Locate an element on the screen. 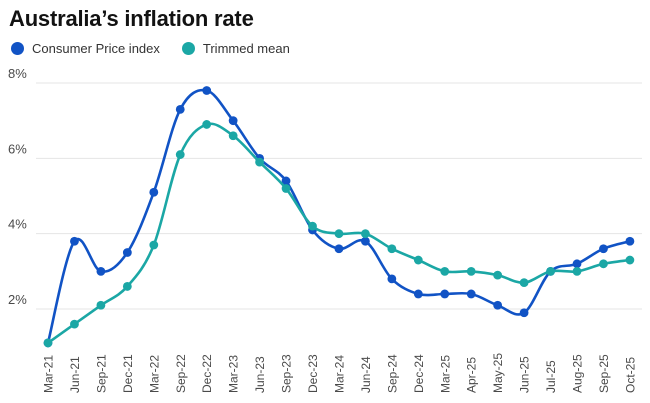 The image size is (650, 403). x-axis-tick-label-Dec-23: Dec-23 is located at coordinates (313, 373).